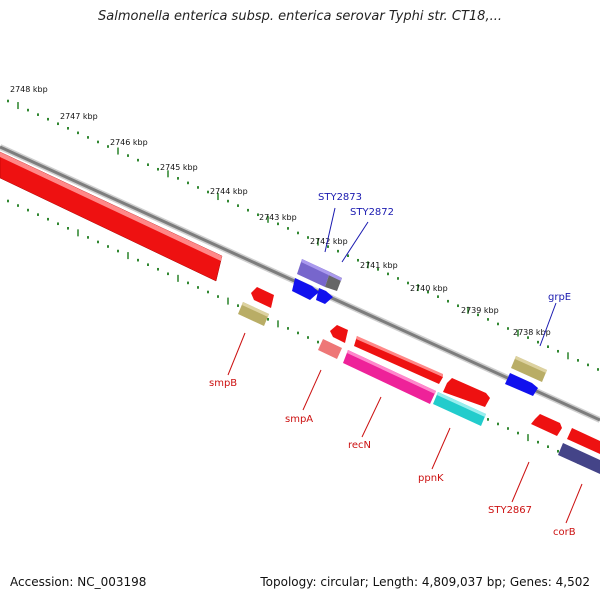  I want to click on gene-label-sty2867: STY2867, so click(510, 510).